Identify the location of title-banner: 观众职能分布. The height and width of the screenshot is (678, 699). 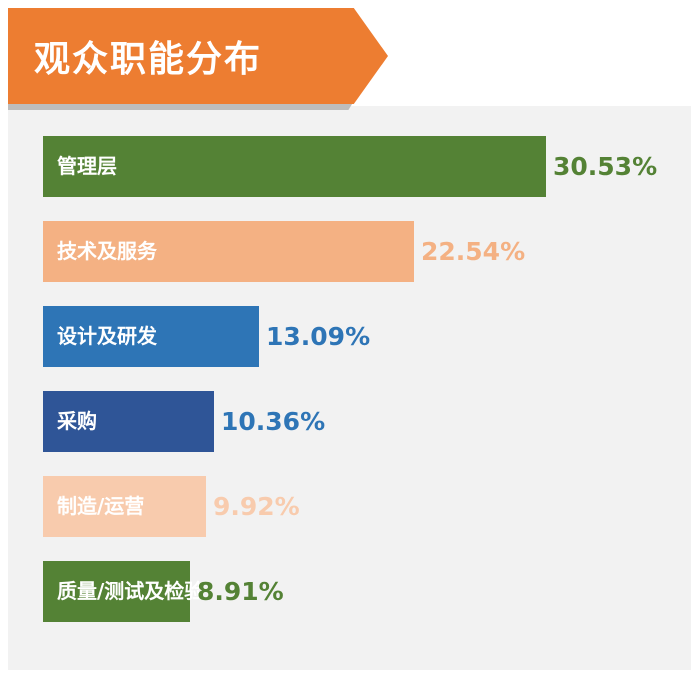
(198, 56).